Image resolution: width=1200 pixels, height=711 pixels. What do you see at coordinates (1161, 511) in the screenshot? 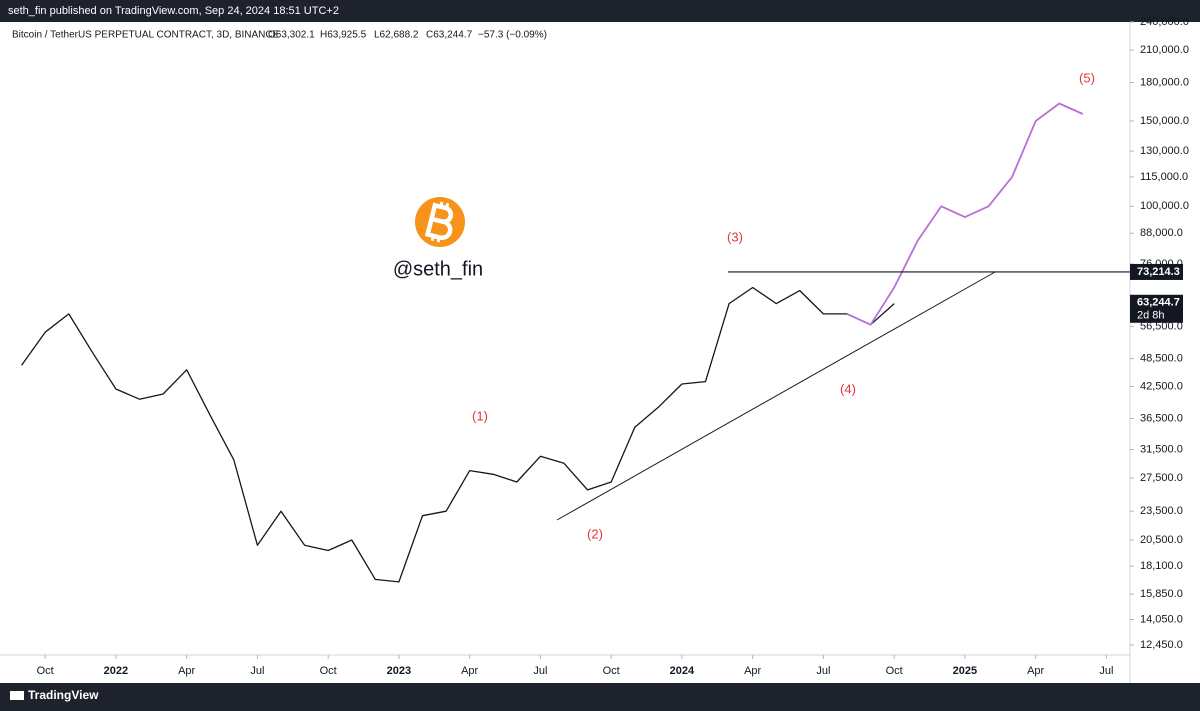
I see `y-tick-label: 23,500.0` at bounding box center [1161, 511].